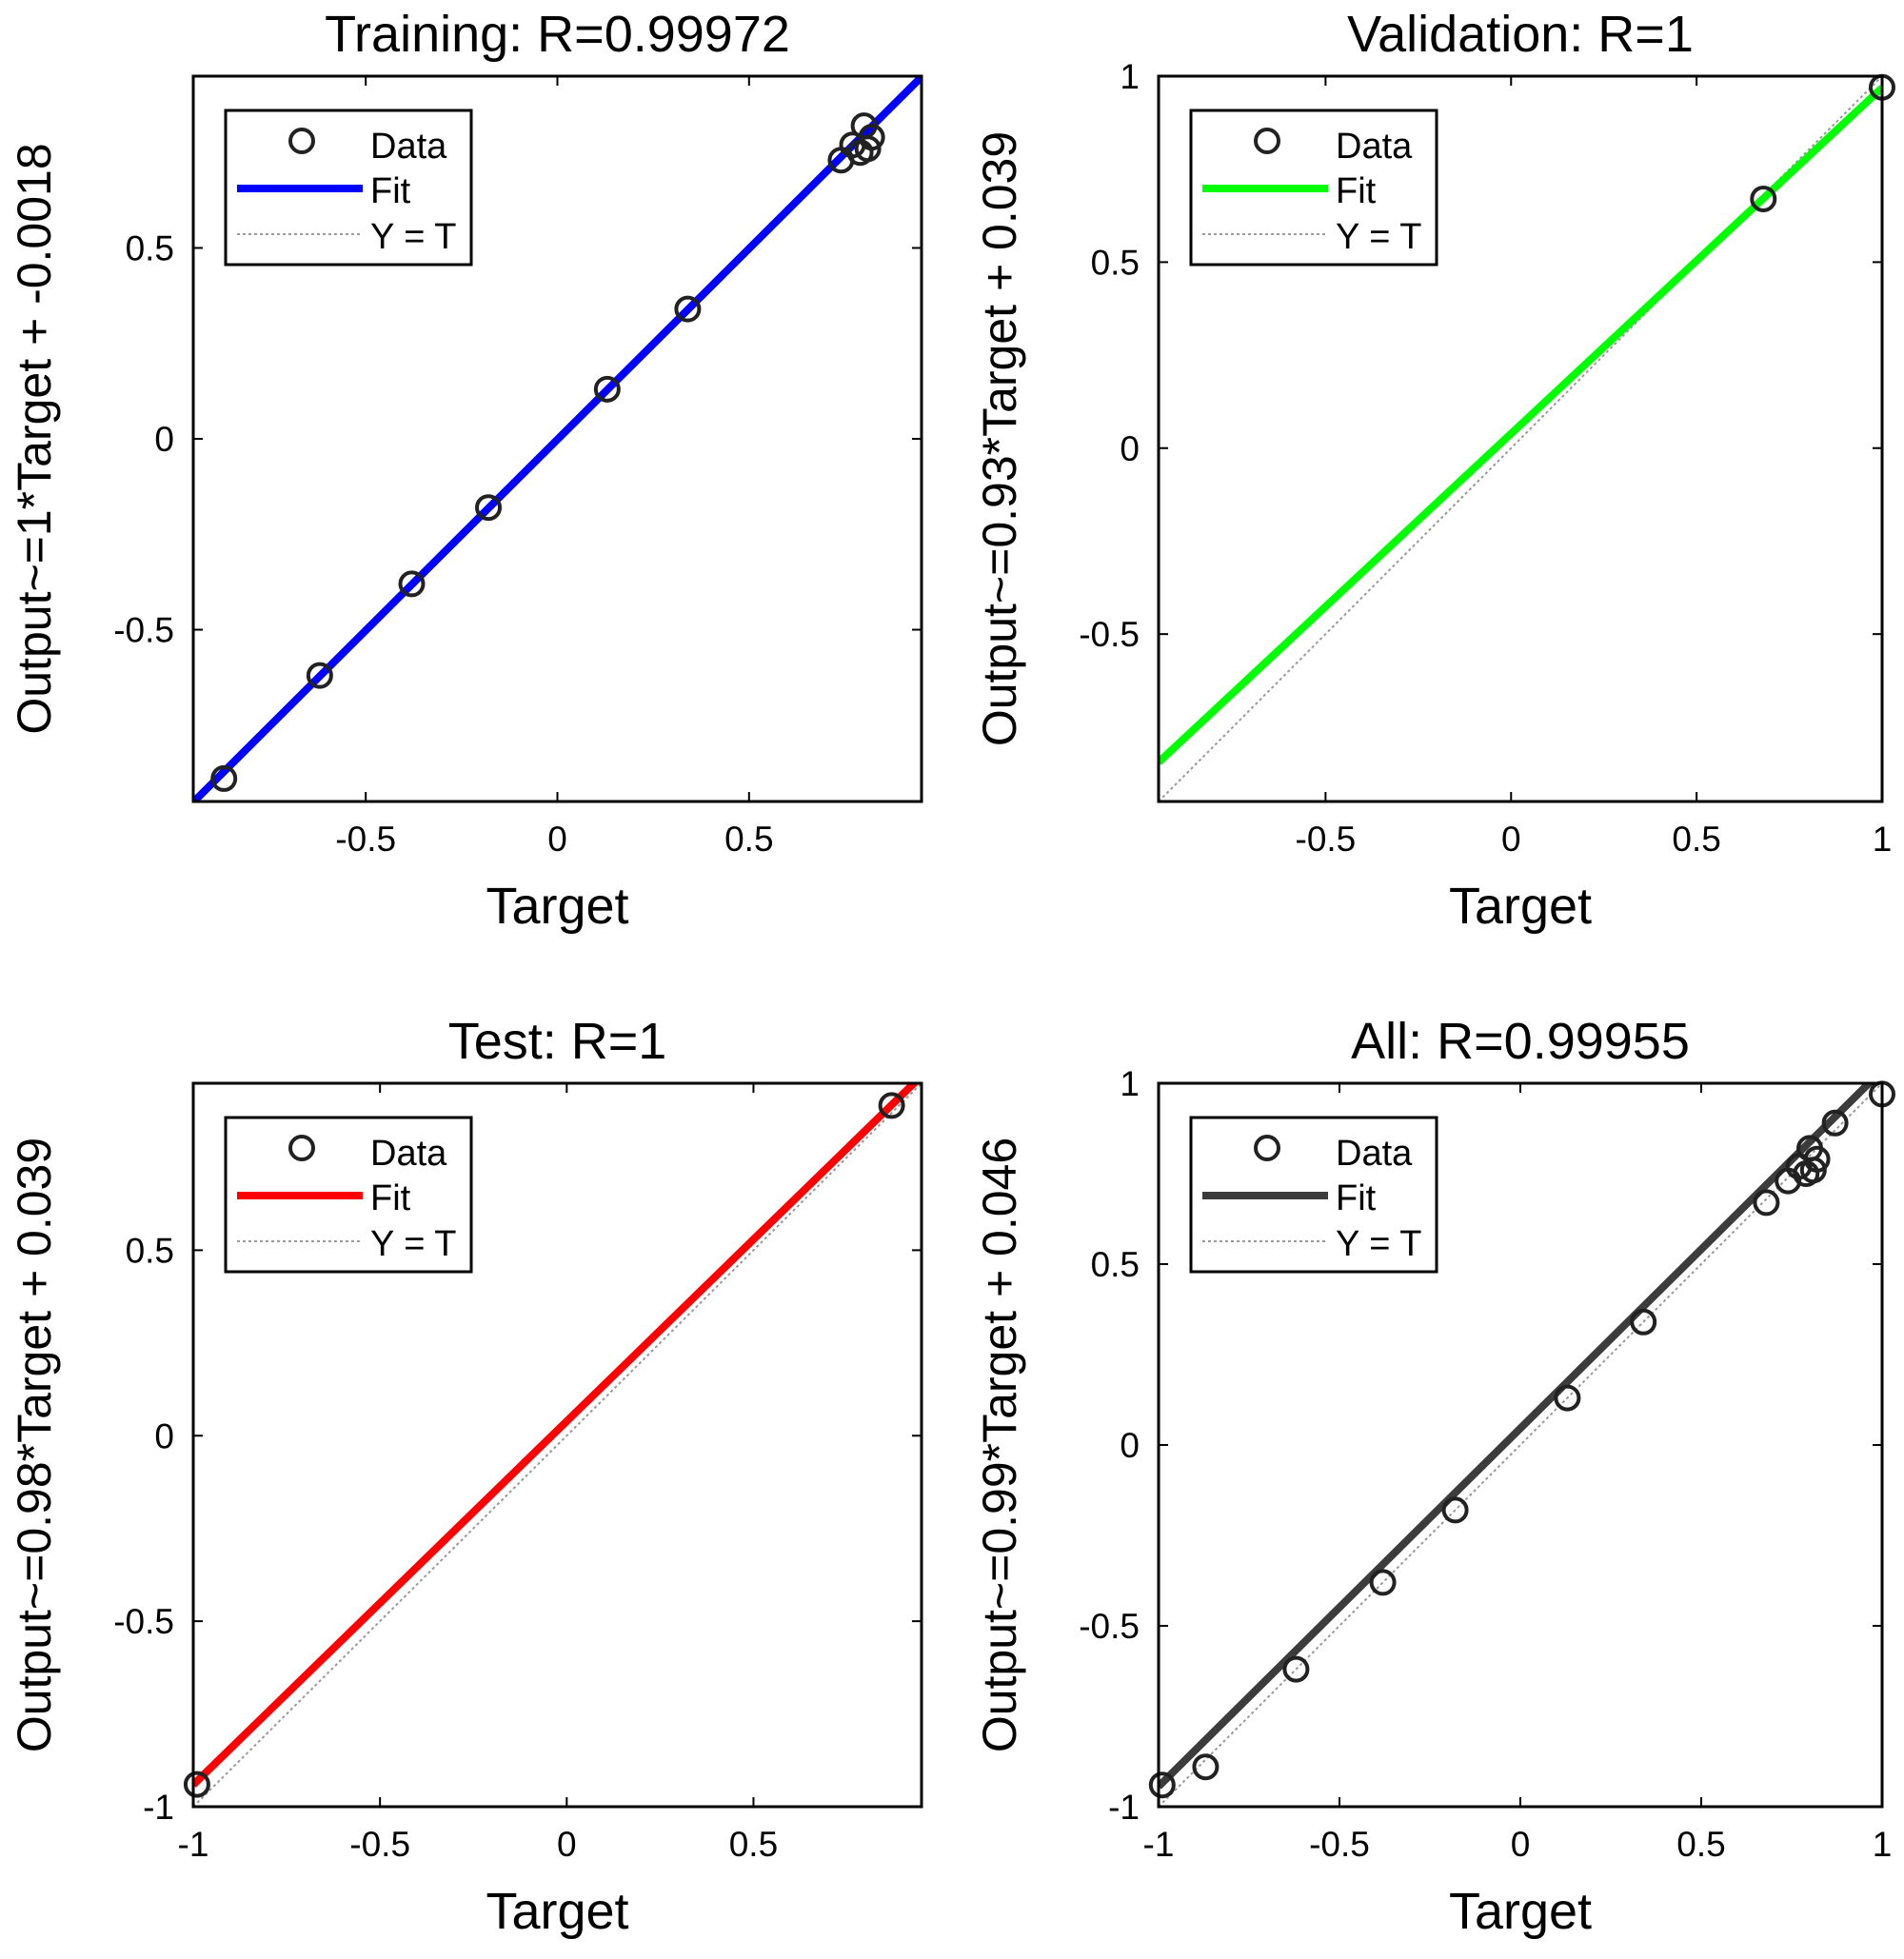 This screenshot has height=1959, width=1904. I want to click on y-axis-label: Output~=1*Target + -0.0018, so click(34, 438).